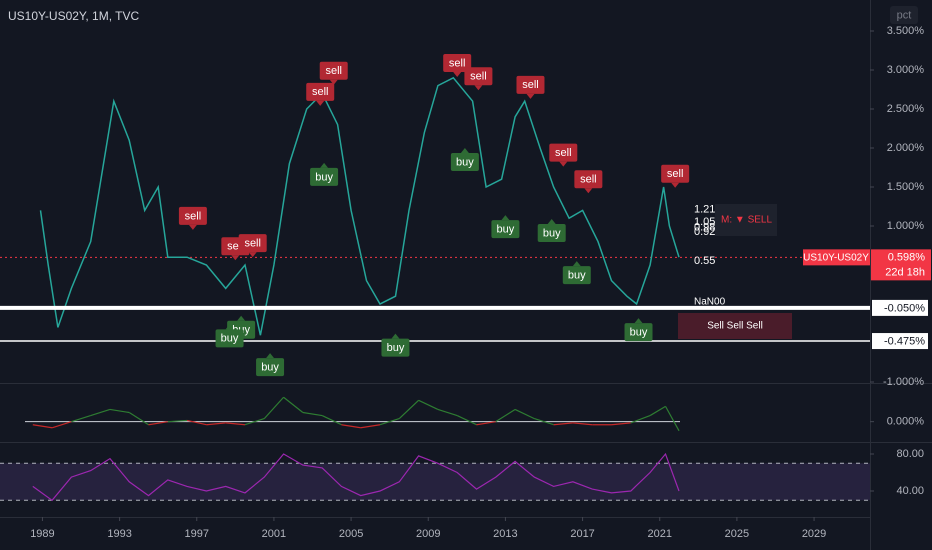 The image size is (932, 550). I want to click on unit-box, so click(904, 15).